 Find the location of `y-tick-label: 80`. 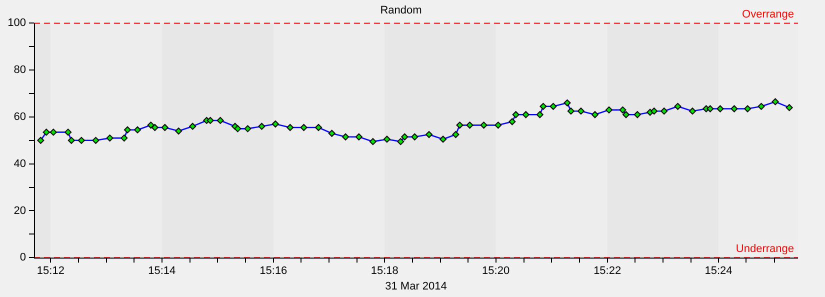

y-tick-label: 80 is located at coordinates (20, 70).